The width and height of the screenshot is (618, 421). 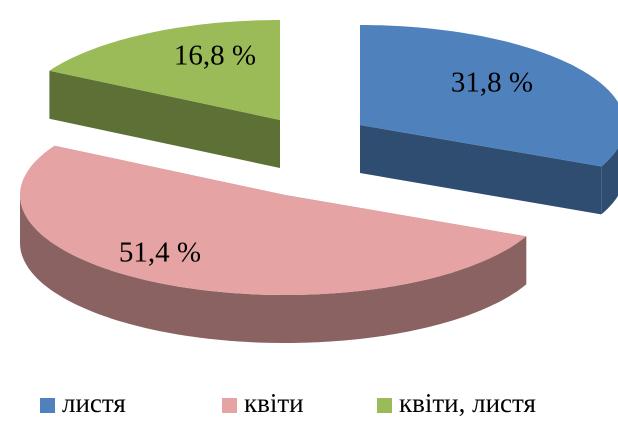 What do you see at coordinates (467, 403) in the screenshot?
I see `legend-label: квіти, листя` at bounding box center [467, 403].